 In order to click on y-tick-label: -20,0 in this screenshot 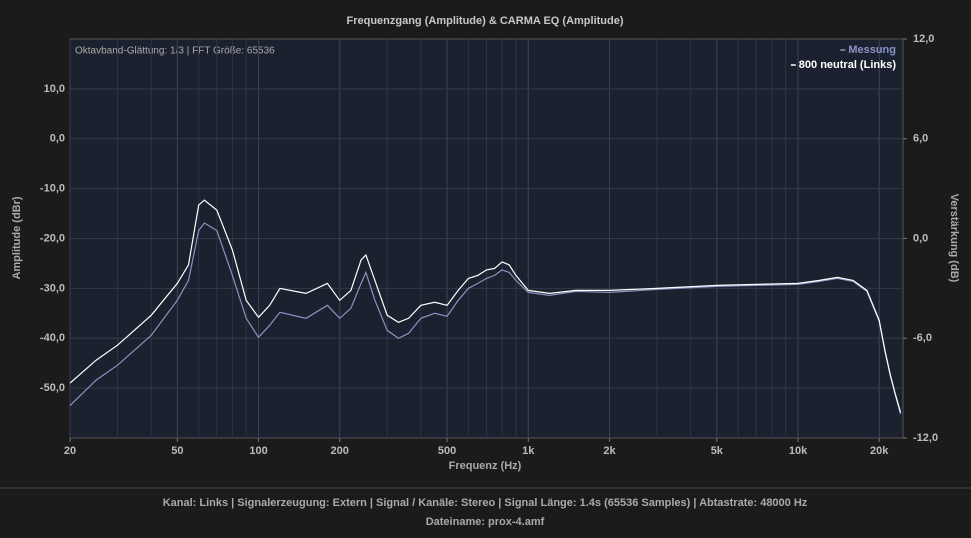, I will do `click(52, 238)`.